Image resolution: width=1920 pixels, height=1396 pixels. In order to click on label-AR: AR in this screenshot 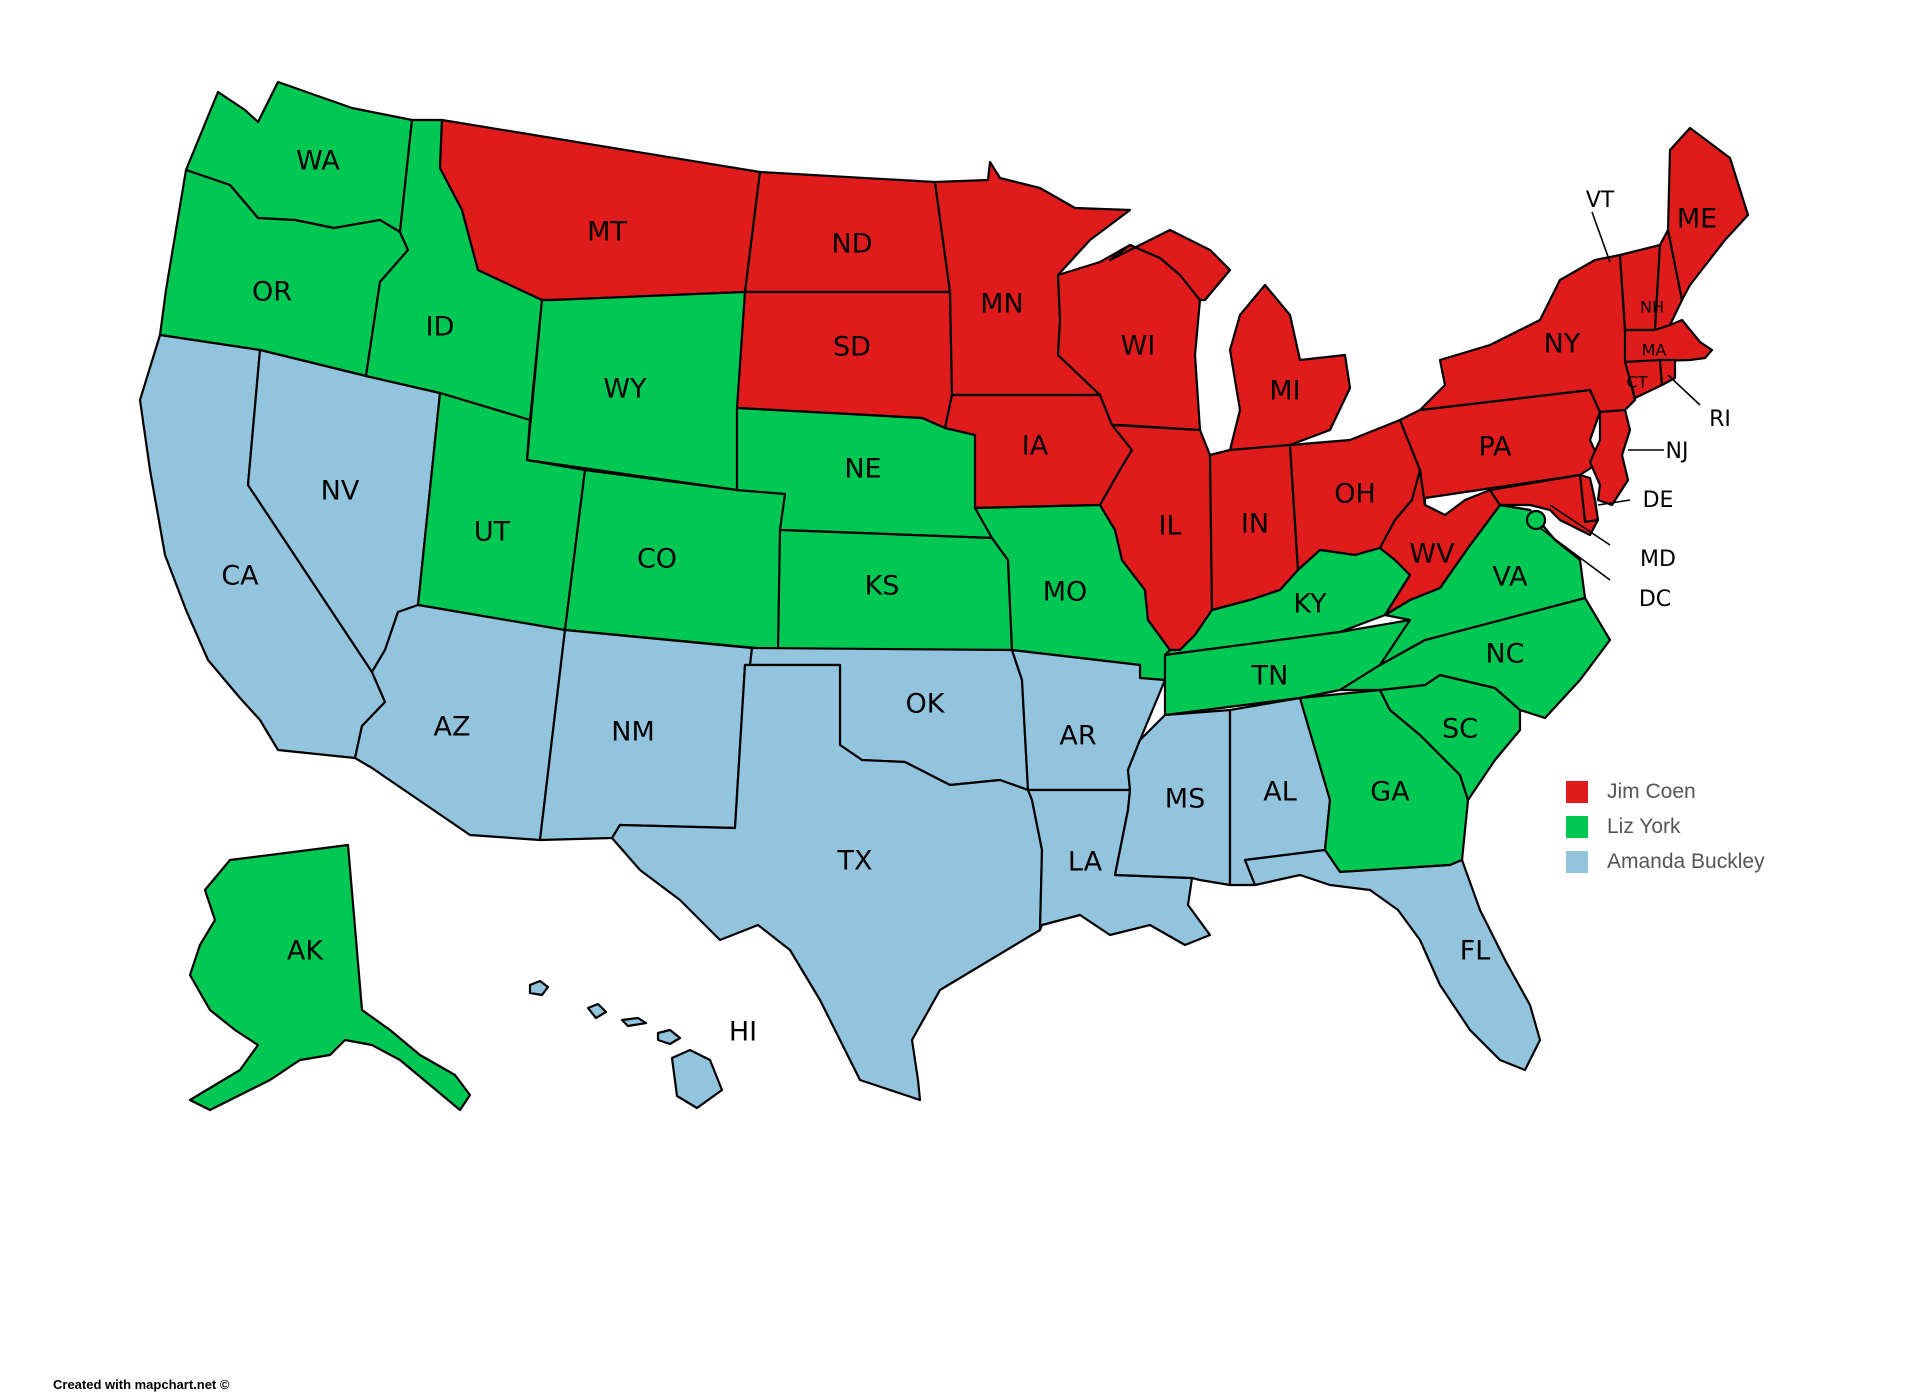, I will do `click(1077, 736)`.